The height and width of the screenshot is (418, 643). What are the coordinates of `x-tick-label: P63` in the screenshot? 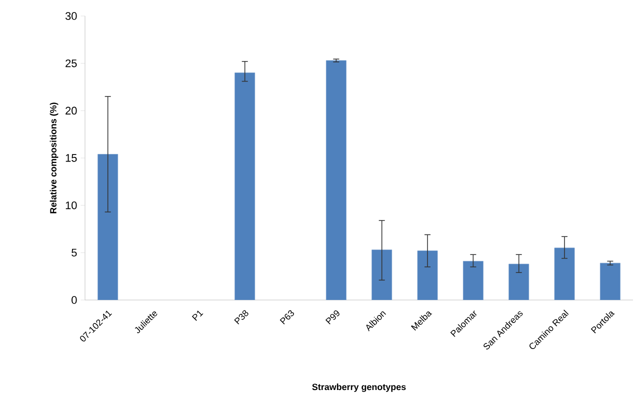 It's located at (287, 317).